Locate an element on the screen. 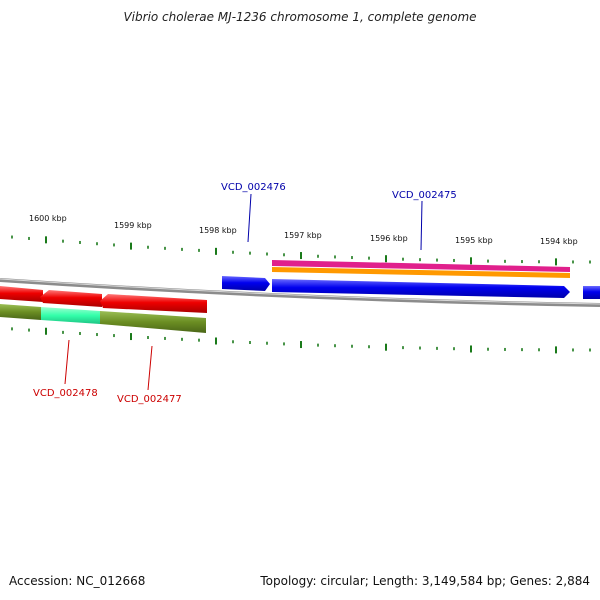 The image size is (600, 600). scale-label-1600: 1600 kbp is located at coordinates (48, 218).